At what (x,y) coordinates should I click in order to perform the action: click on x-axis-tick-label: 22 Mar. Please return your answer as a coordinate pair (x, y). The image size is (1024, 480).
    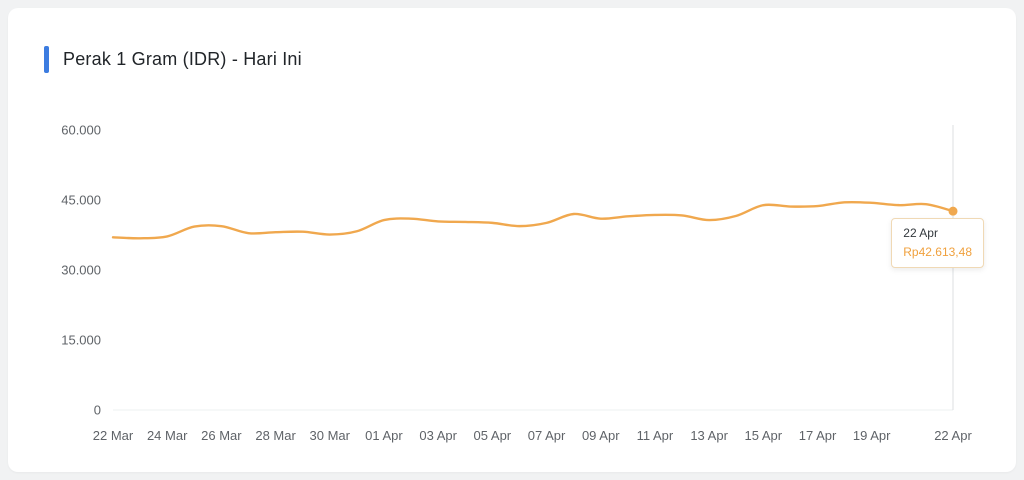
    Looking at the image, I should click on (113, 435).